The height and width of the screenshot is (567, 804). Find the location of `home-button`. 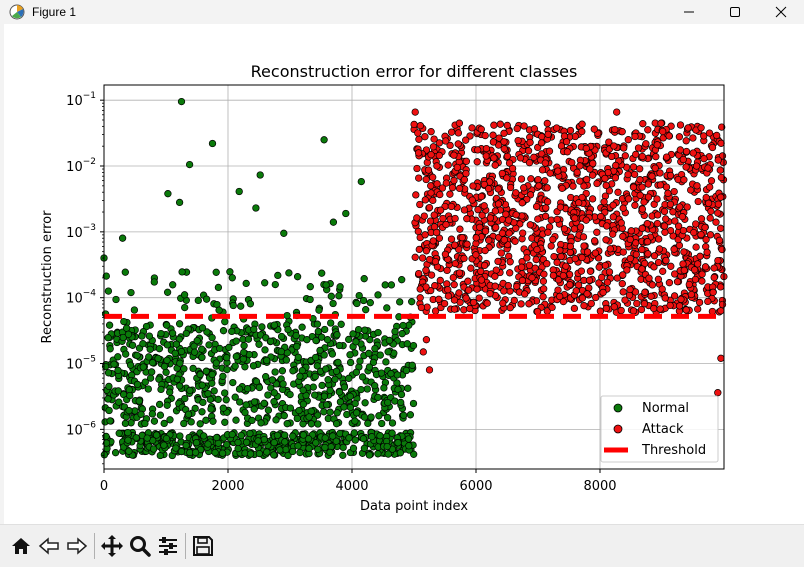

home-button is located at coordinates (21, 546).